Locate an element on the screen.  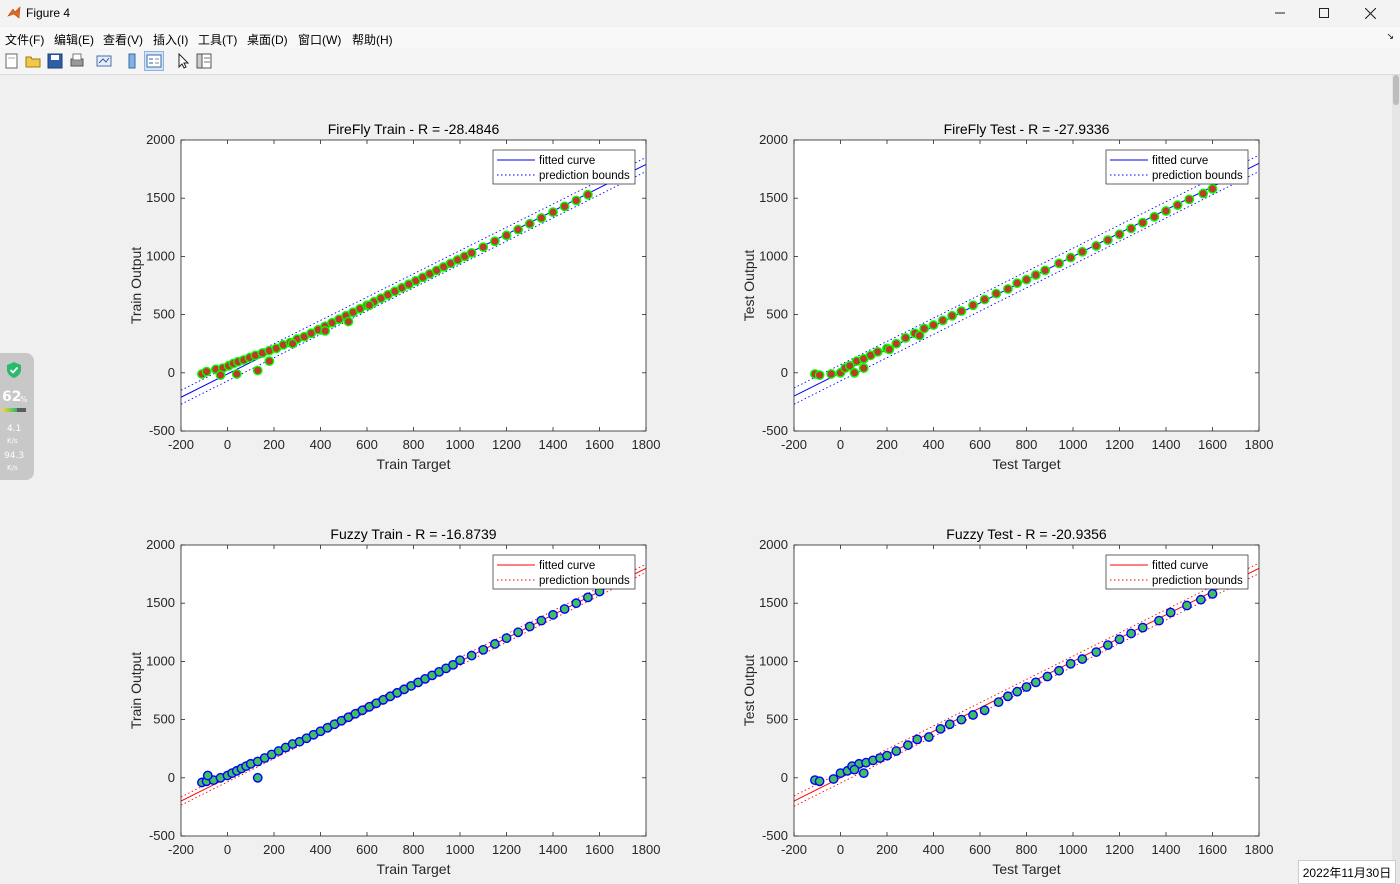
property-editor-icon is located at coordinates (204, 61).